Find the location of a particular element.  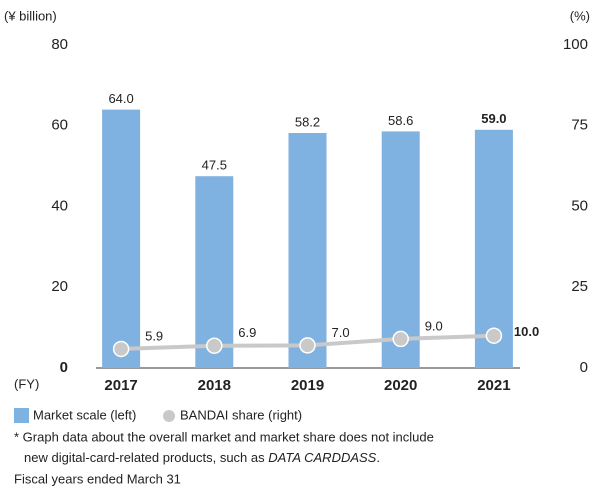

y-axis-label: (¥ billion) is located at coordinates (30, 15).